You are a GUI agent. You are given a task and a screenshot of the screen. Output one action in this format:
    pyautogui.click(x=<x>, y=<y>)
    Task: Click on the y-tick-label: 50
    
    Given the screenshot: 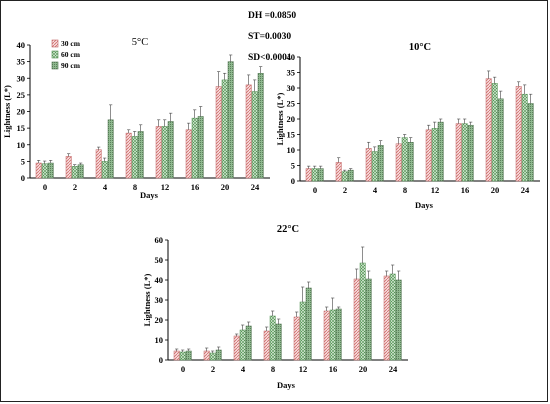 What is the action you would take?
    pyautogui.click(x=159, y=260)
    